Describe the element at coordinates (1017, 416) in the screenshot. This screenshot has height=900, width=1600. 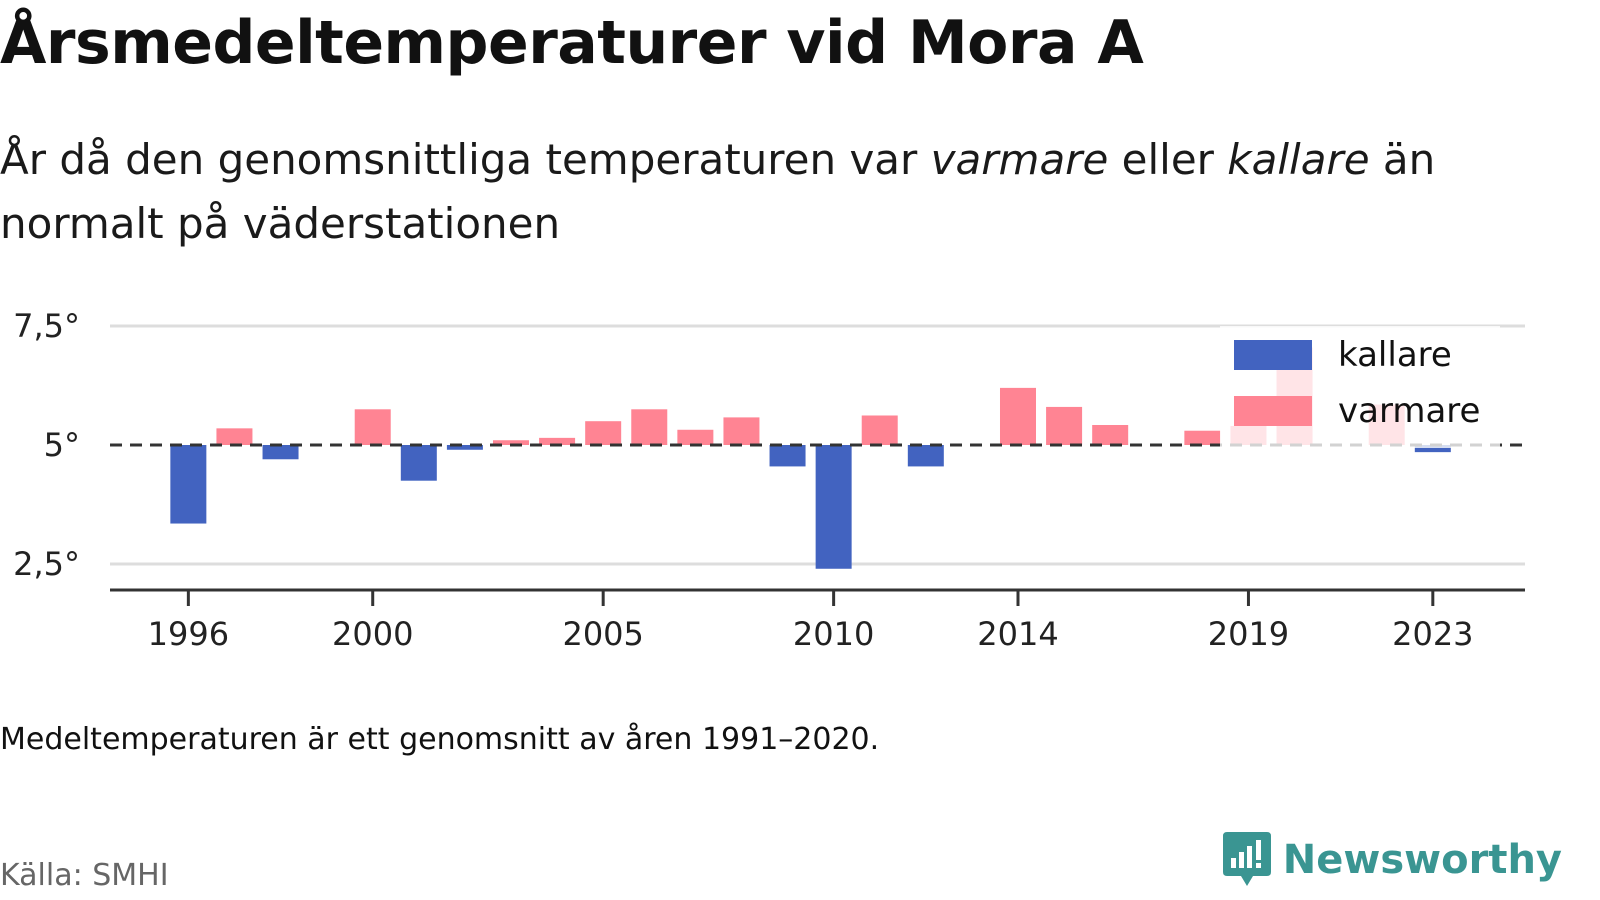
I see `bar-2014` at that location.